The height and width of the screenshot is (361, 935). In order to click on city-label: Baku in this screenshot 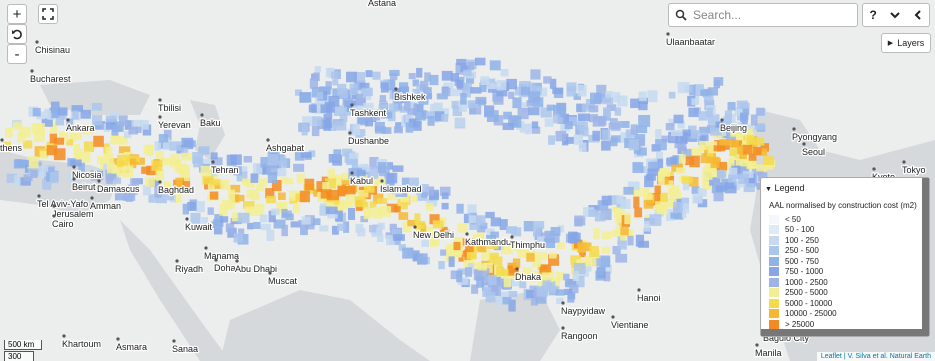, I will do `click(210, 123)`.